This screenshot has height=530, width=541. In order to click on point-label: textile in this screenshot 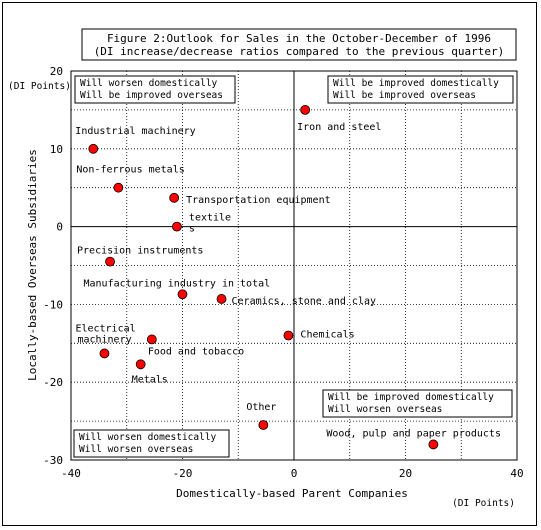, I will do `click(210, 218)`.